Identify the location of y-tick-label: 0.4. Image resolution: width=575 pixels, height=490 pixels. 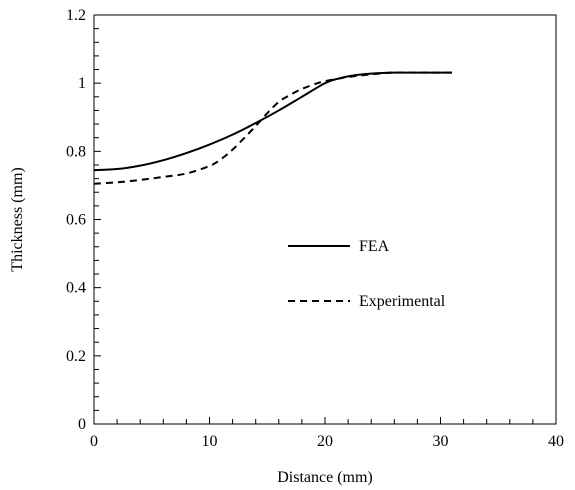
(76, 288).